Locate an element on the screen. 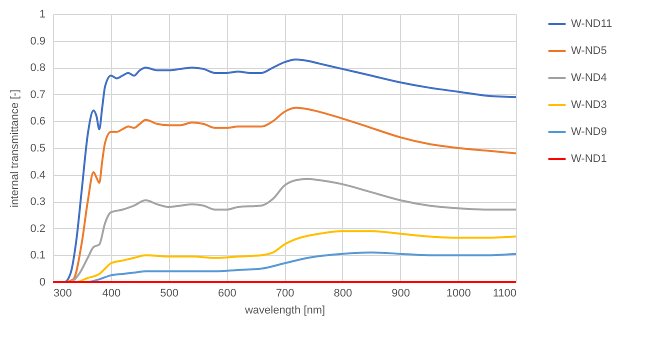 Image resolution: width=645 pixels, height=345 pixels. x-tick-label: 400 is located at coordinates (111, 294).